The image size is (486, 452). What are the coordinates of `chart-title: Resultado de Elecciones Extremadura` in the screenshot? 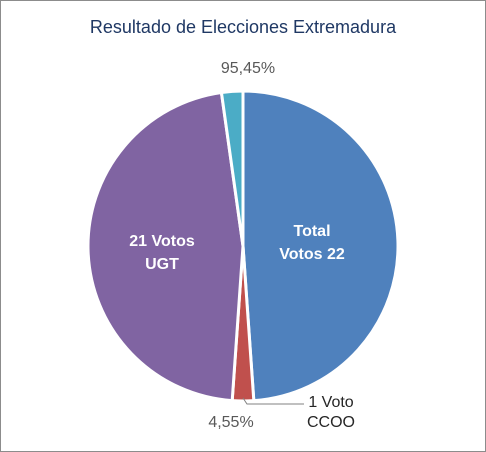 It's located at (243, 27).